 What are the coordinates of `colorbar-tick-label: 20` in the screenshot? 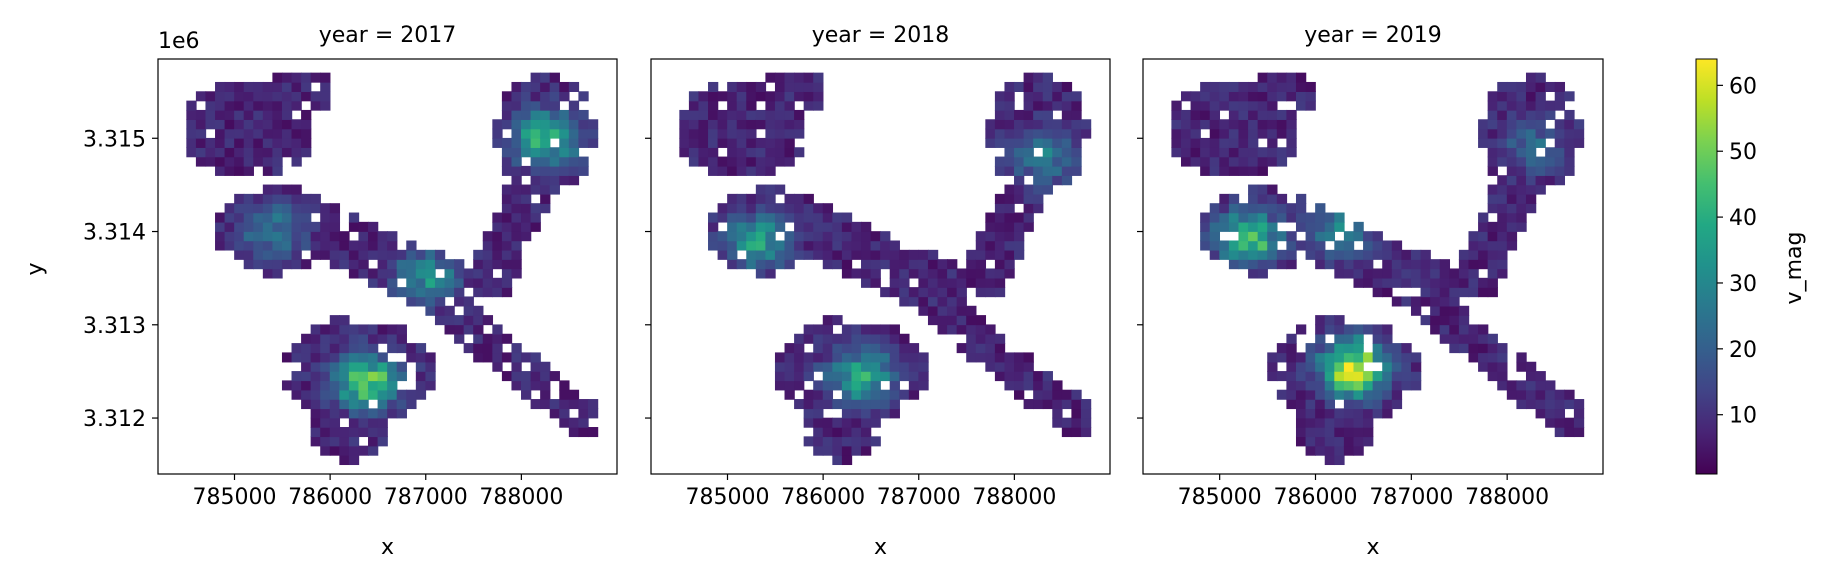 It's located at (1743, 350).